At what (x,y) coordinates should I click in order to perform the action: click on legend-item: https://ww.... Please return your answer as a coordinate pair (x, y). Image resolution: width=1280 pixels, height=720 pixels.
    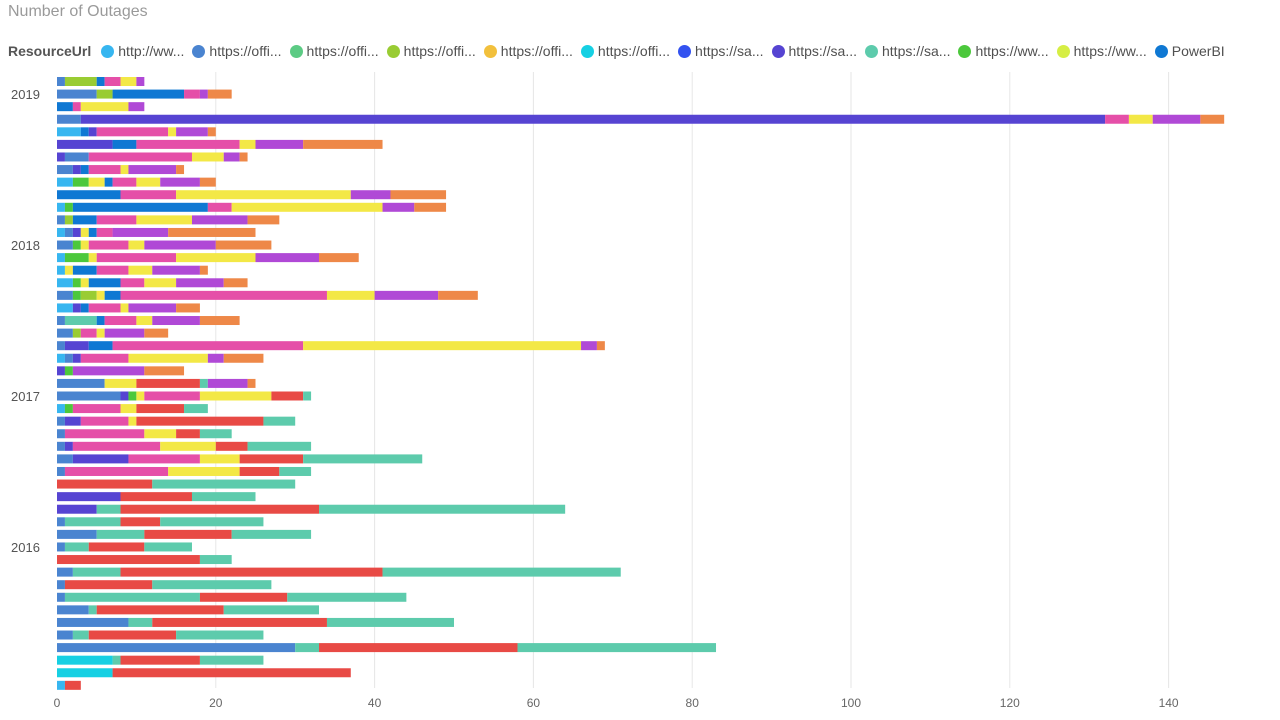
    Looking at the image, I should click on (1101, 51).